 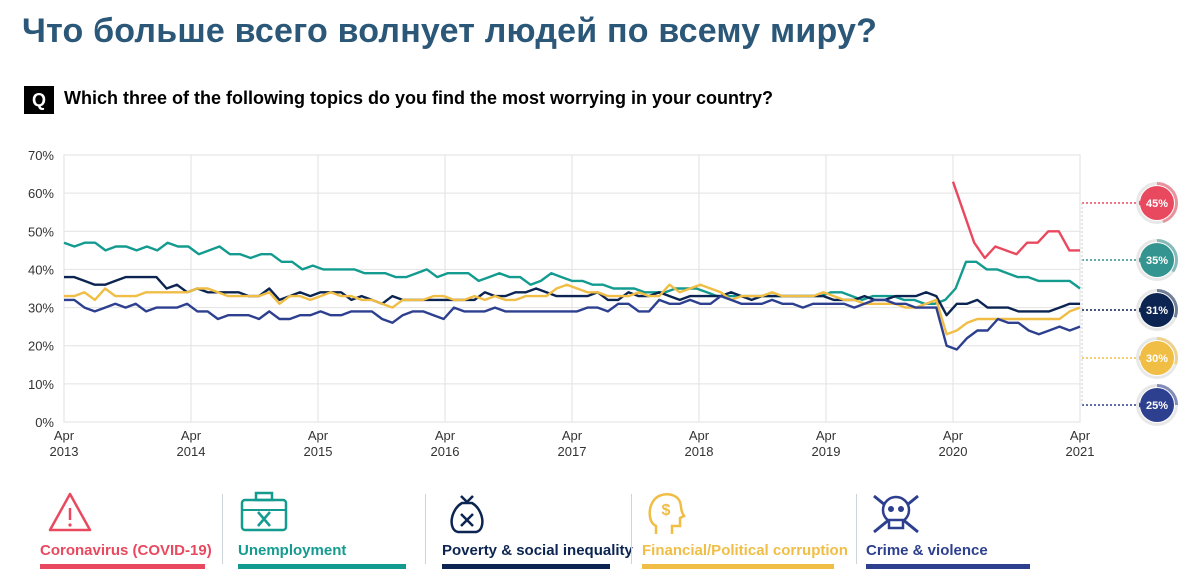 What do you see at coordinates (126, 550) in the screenshot?
I see `legend-label: Coronavirus (COVID-19)` at bounding box center [126, 550].